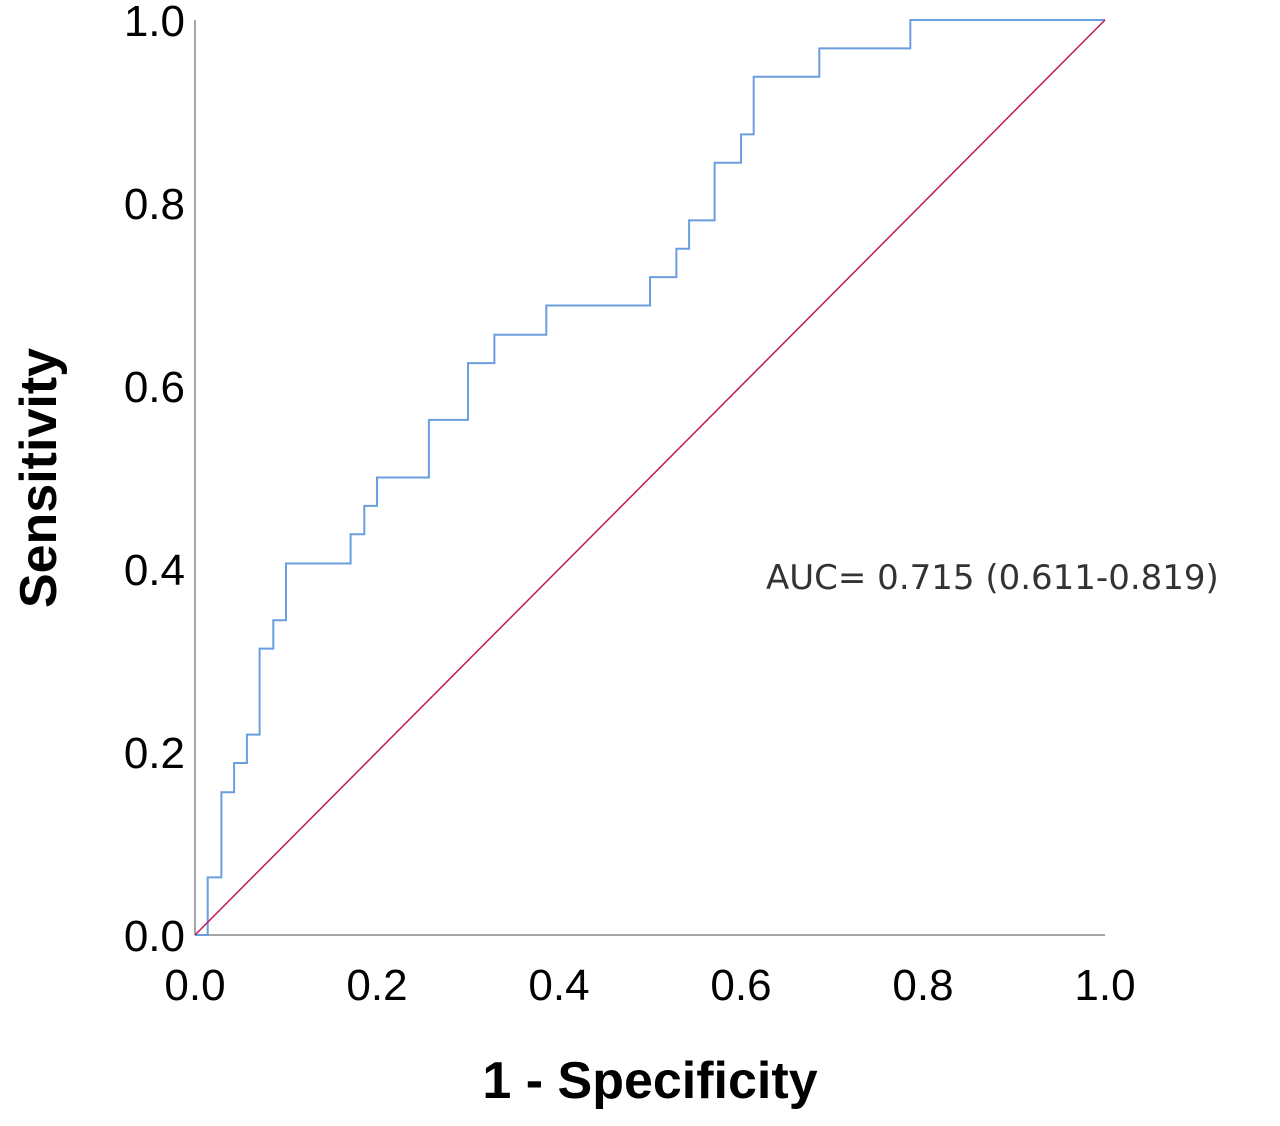 This screenshot has height=1126, width=1280. What do you see at coordinates (39, 478) in the screenshot?
I see `y-axis-title: Sensitivity` at bounding box center [39, 478].